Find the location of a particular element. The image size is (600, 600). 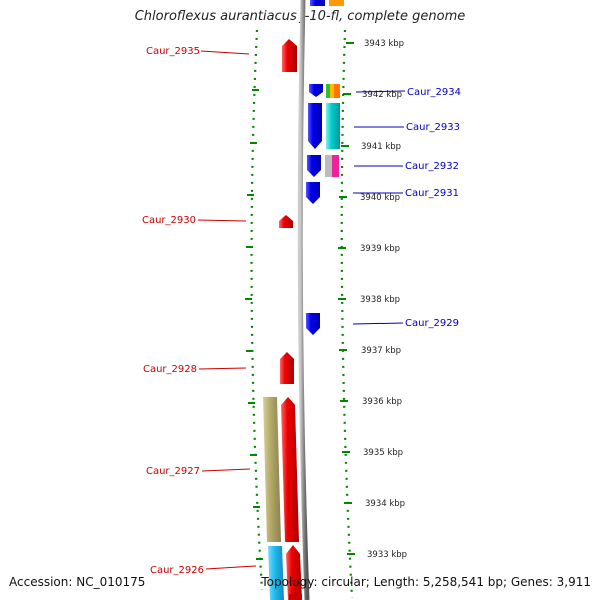

gene-label-caur-2932: Caur_2932 is located at coordinates (432, 166).